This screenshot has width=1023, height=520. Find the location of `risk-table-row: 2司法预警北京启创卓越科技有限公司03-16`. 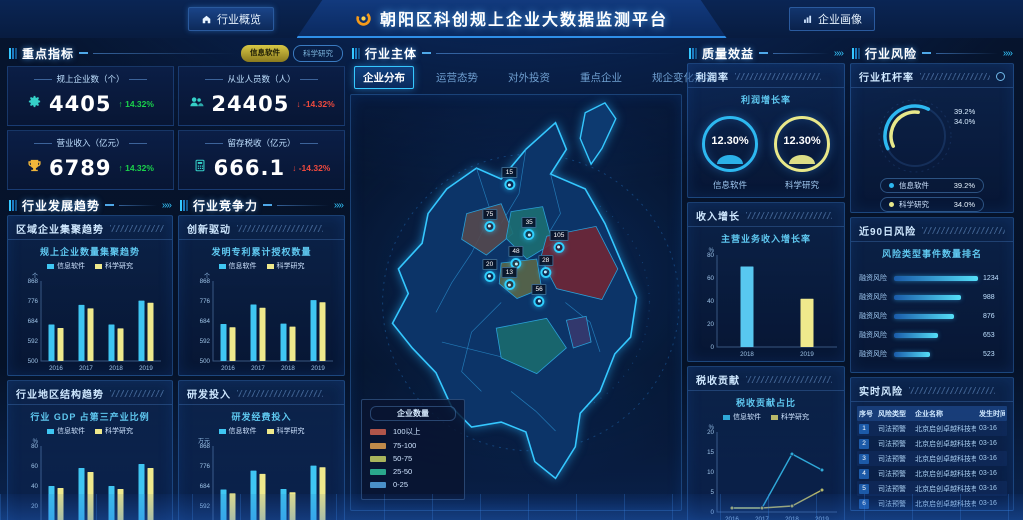

risk-table-row: 2司法预警北京启创卓越科技有限公司03-16 is located at coordinates (932, 443).